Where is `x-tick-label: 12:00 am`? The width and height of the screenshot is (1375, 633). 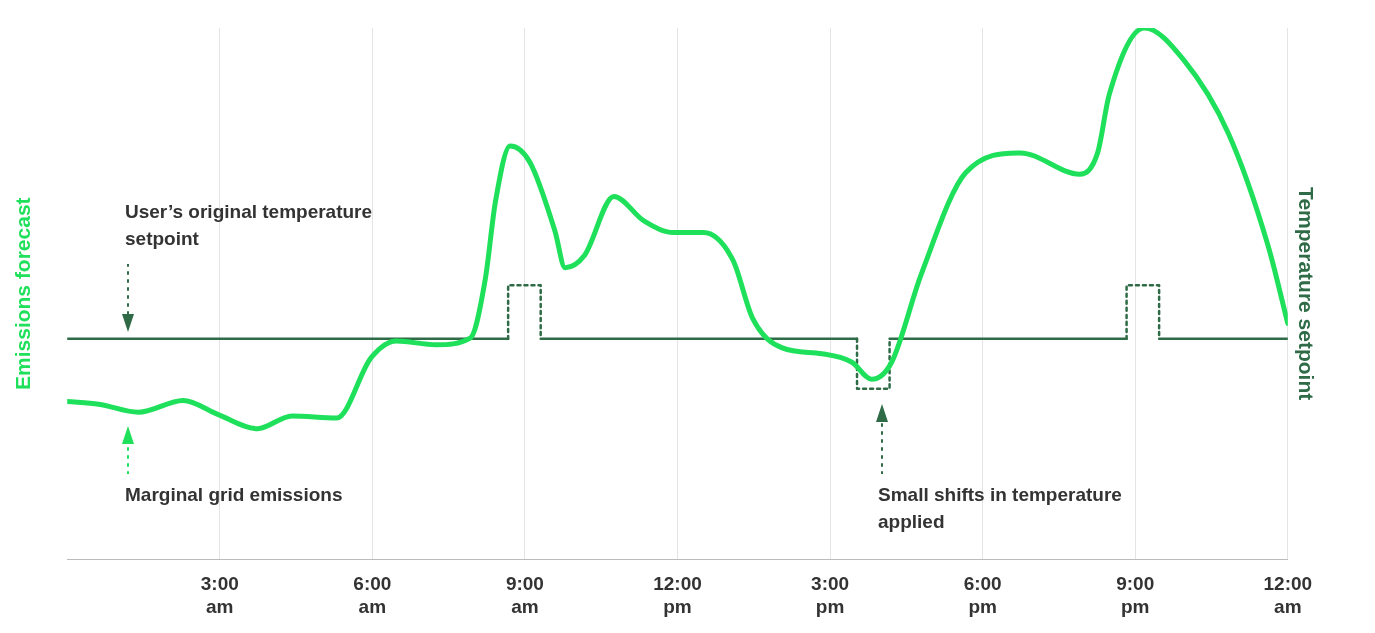
x-tick-label: 12:00 am is located at coordinates (1288, 595).